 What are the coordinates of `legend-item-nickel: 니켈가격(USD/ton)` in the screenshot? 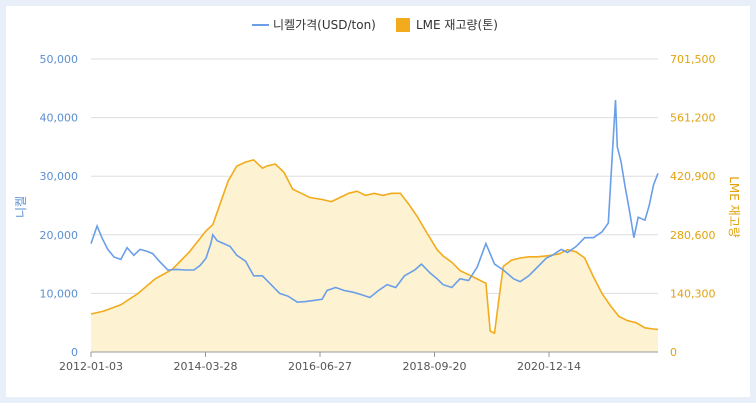 It's located at (314, 25).